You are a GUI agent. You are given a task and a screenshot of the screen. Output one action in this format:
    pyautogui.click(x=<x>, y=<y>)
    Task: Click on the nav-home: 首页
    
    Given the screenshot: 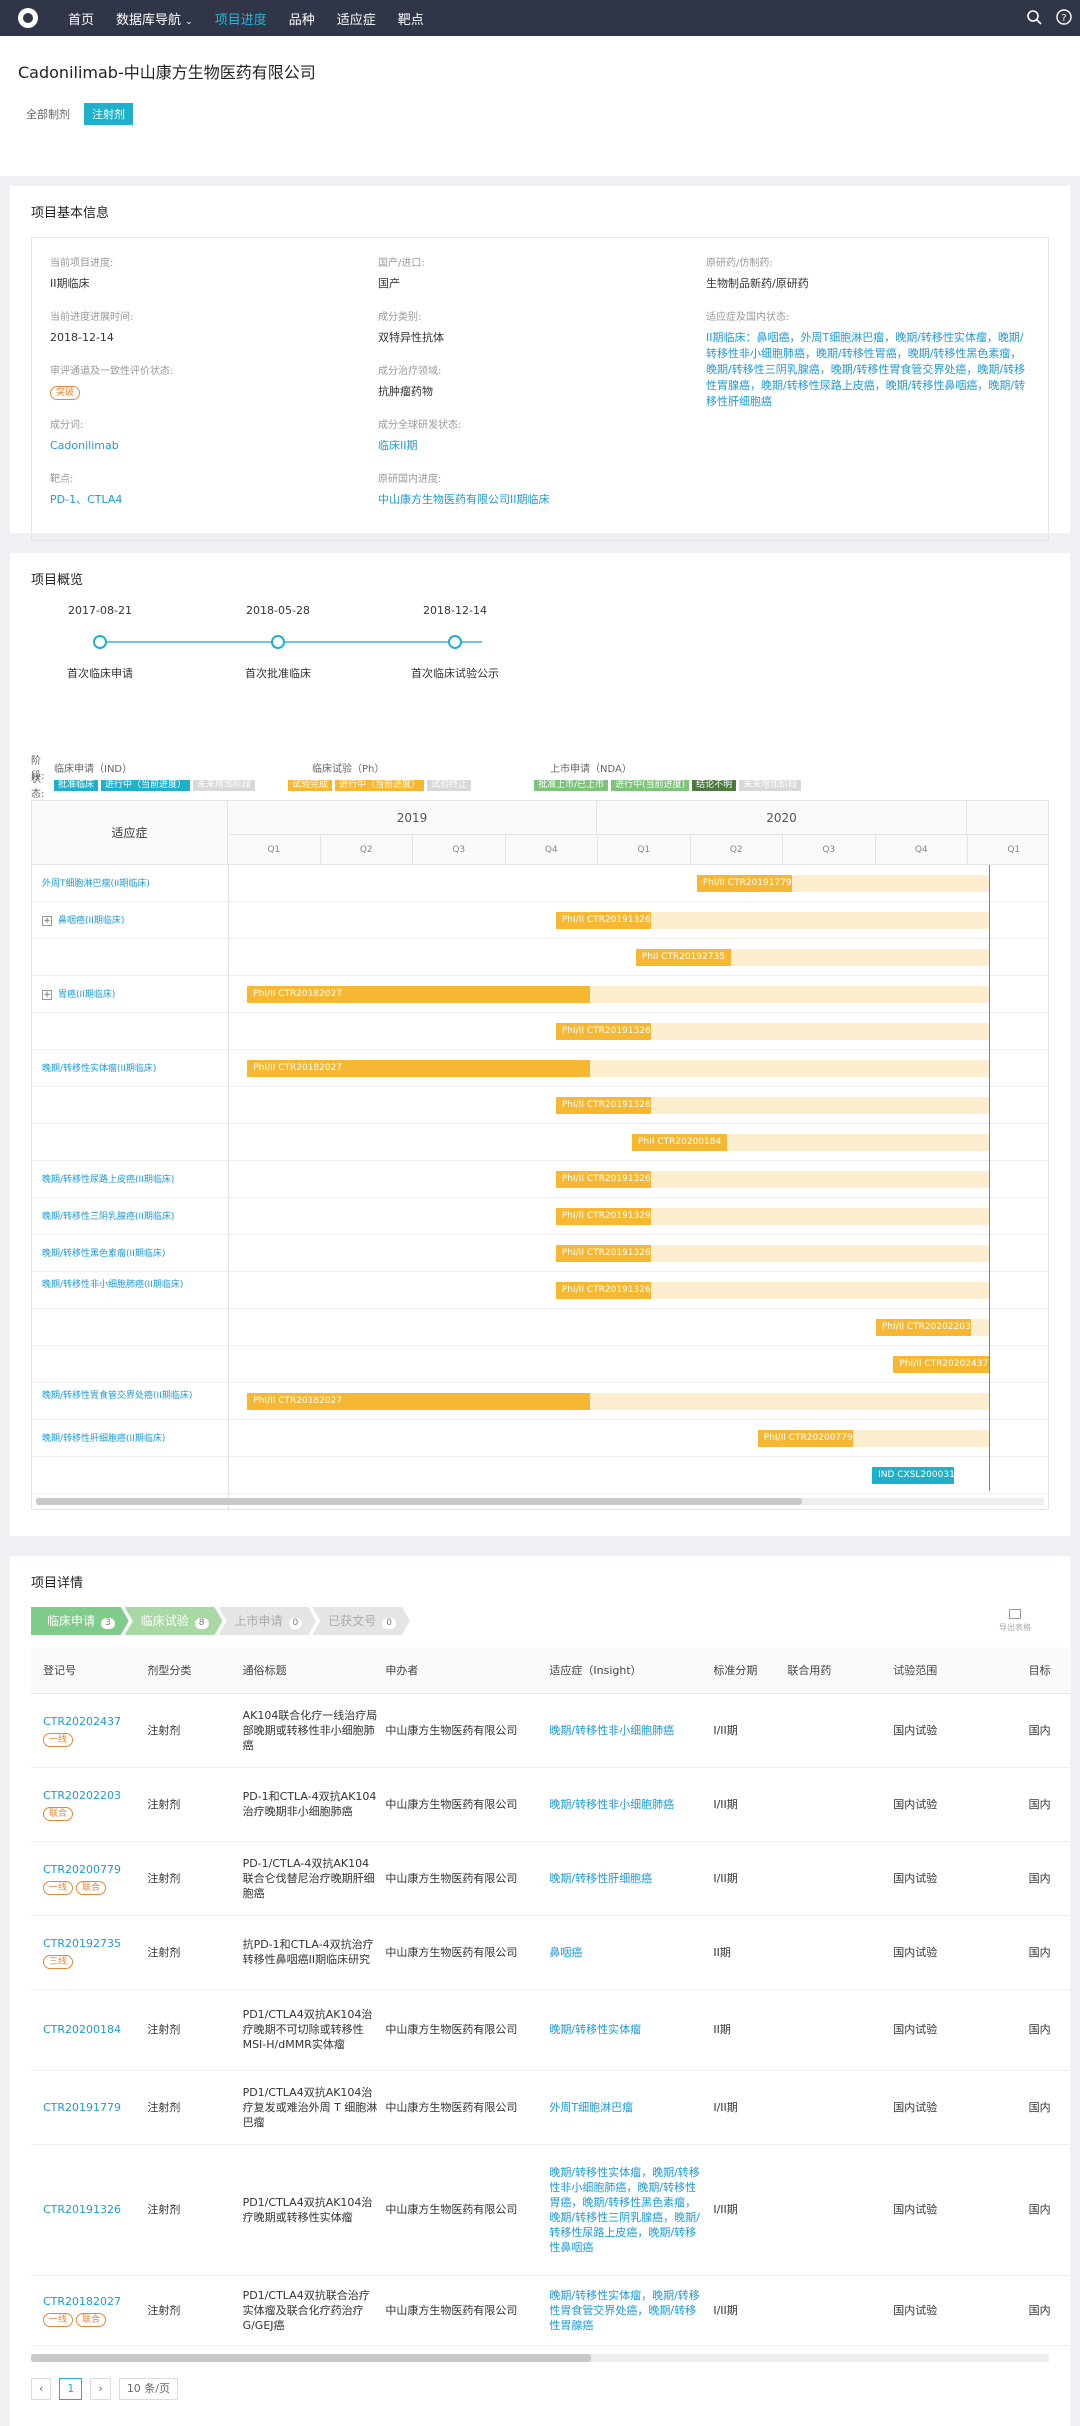 What is the action you would take?
    pyautogui.click(x=81, y=20)
    